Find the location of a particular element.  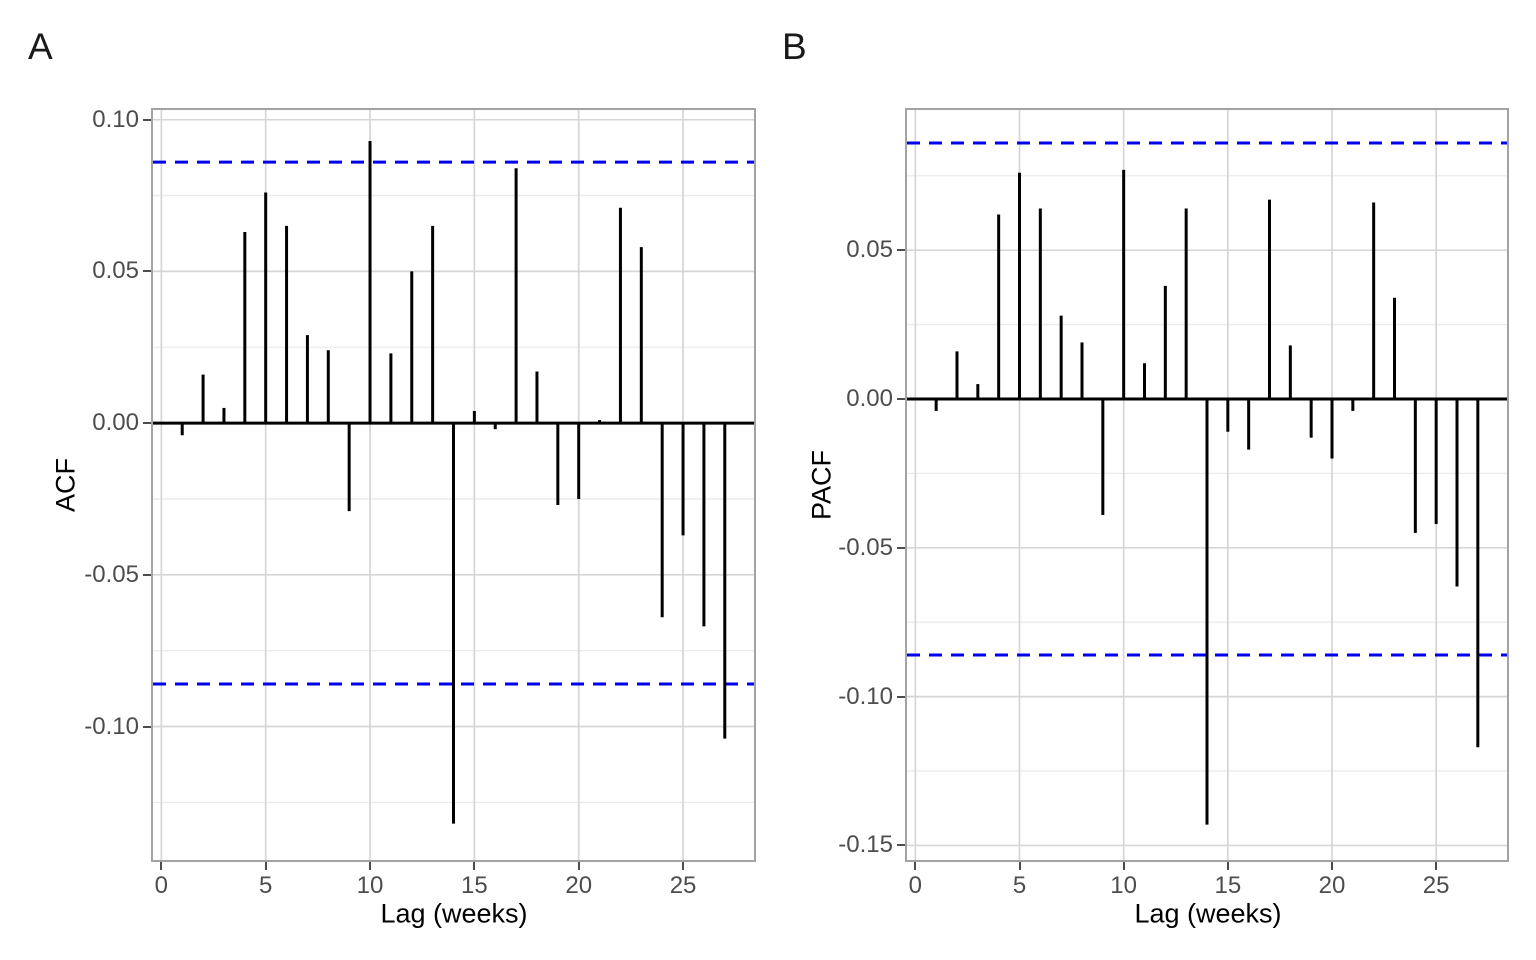

panel-tag-b: B is located at coordinates (794, 46).